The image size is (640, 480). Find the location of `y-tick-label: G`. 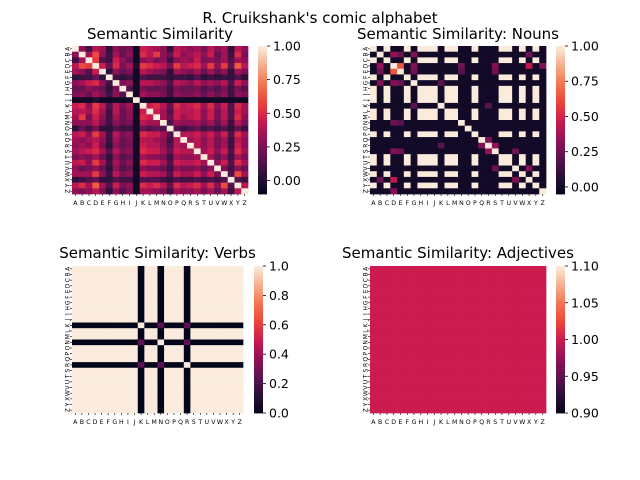

y-tick-label: G is located at coordinates (68, 82).